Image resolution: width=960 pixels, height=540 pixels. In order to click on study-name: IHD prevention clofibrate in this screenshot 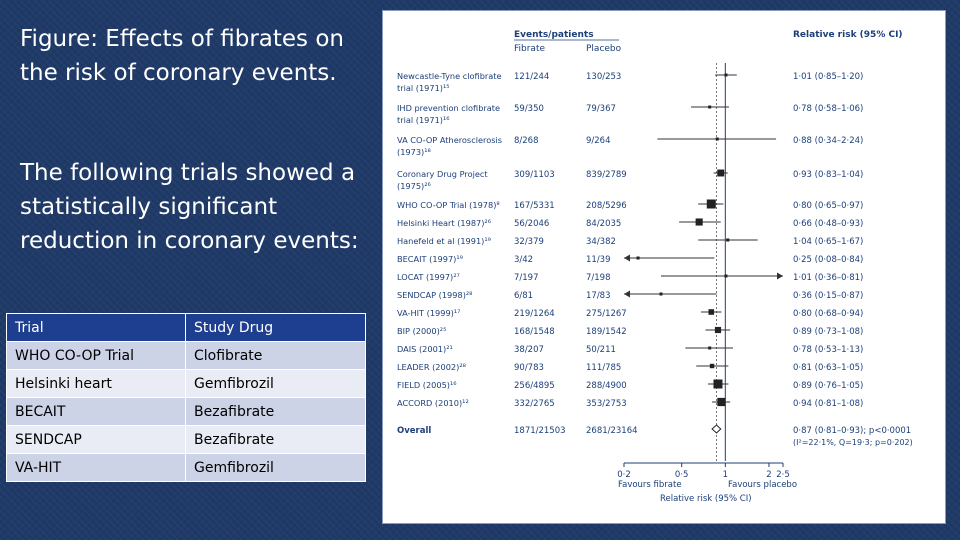, I will do `click(448, 108)`.